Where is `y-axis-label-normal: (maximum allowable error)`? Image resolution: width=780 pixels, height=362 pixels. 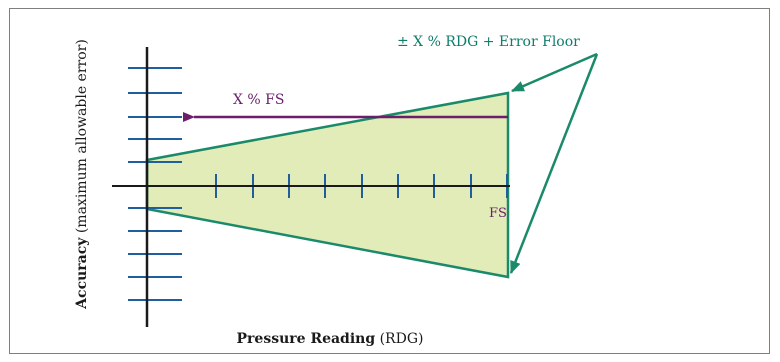 y-axis-label-normal: (maximum allowable error) is located at coordinates (82, 138).